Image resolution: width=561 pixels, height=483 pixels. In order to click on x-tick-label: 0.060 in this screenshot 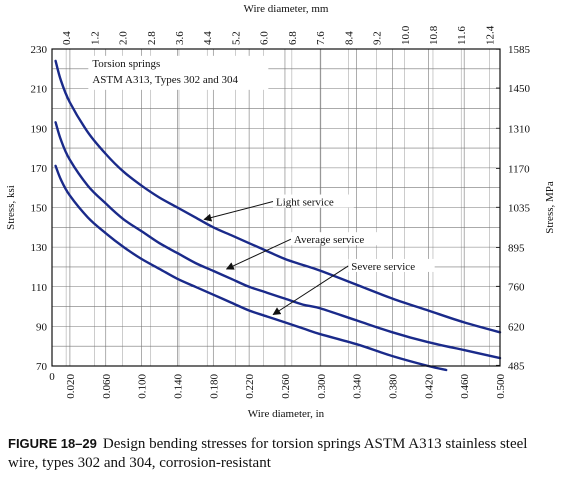, I will do `click(107, 386)`.